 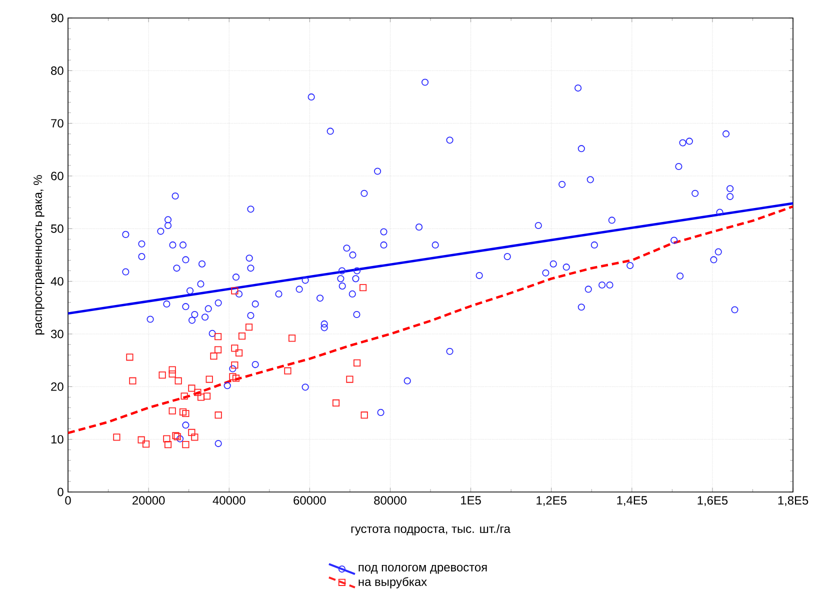 What do you see at coordinates (471, 500) in the screenshot?
I see `x-tick-label: 1E5` at bounding box center [471, 500].